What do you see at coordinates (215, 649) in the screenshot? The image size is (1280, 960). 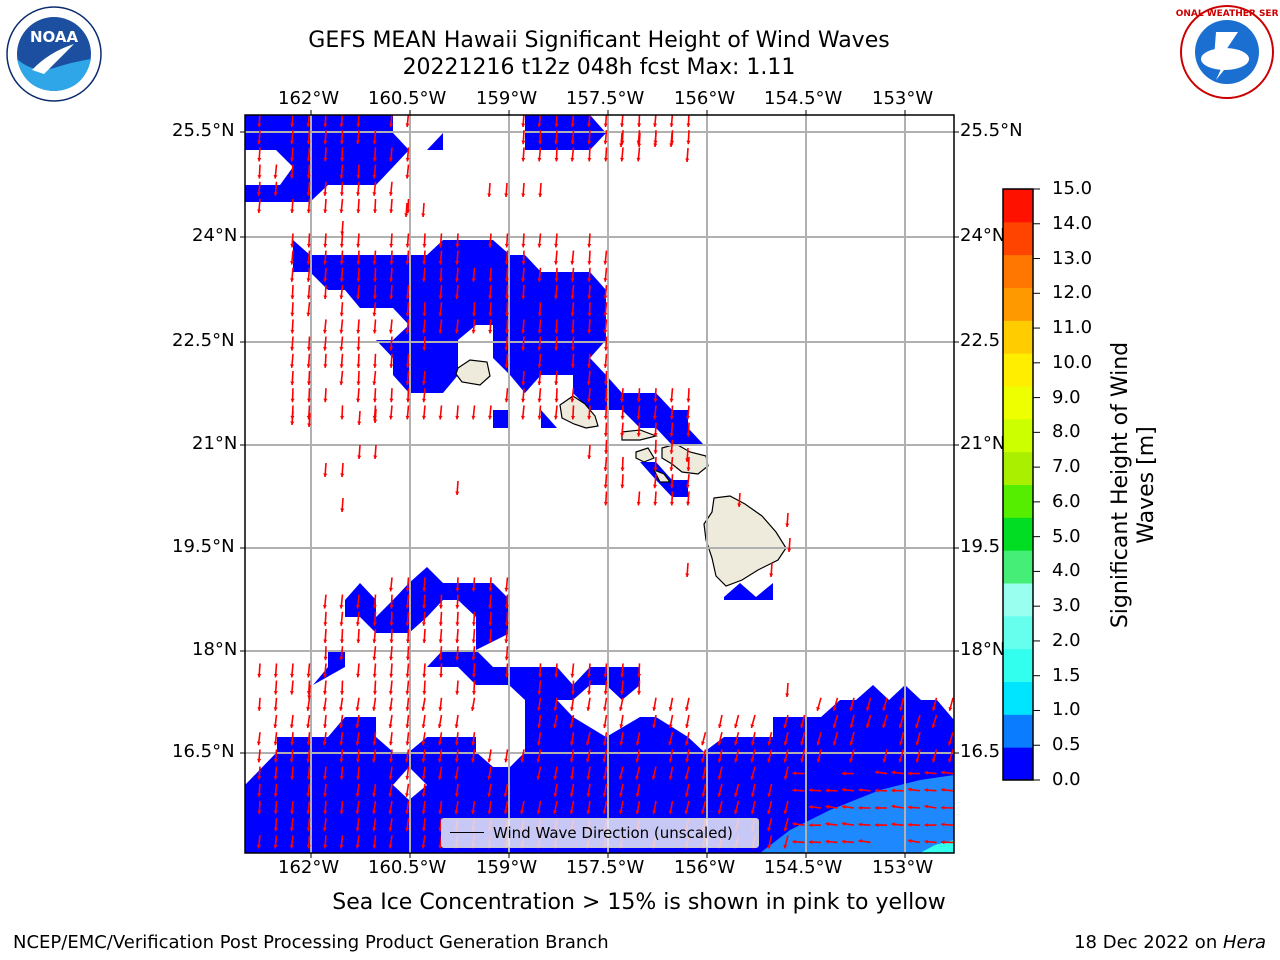 I see `lat-tick-left: 18°N` at bounding box center [215, 649].